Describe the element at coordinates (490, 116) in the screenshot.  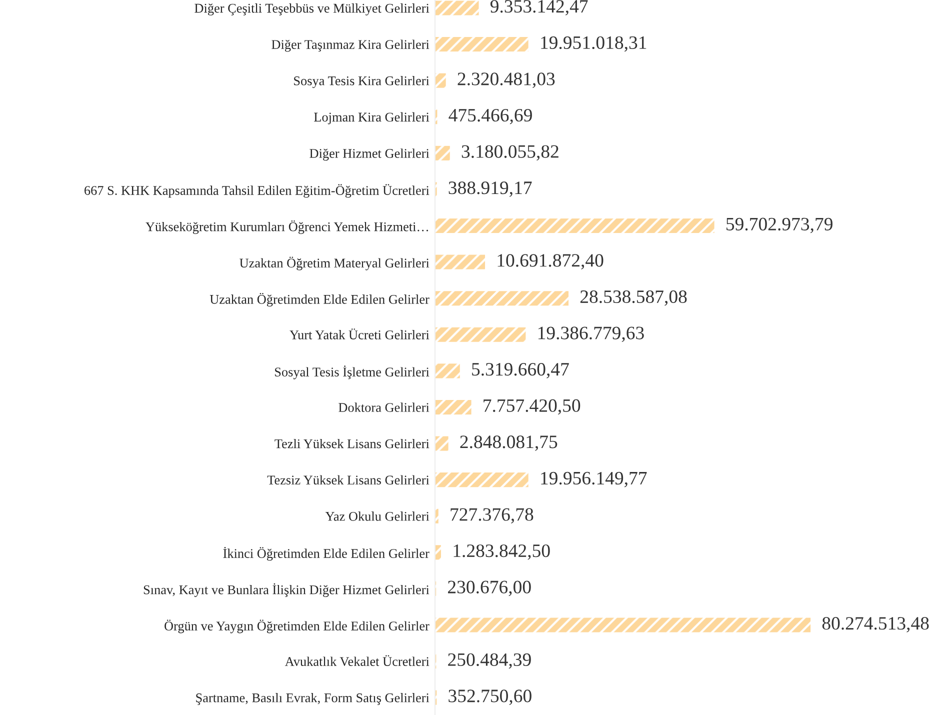
I see `data-label: 475.466,69` at that location.